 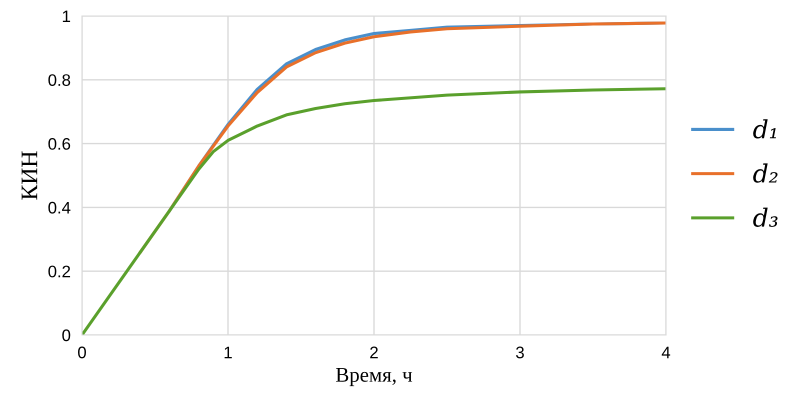 I want to click on y-axis-title: КИН, so click(x=30, y=175).